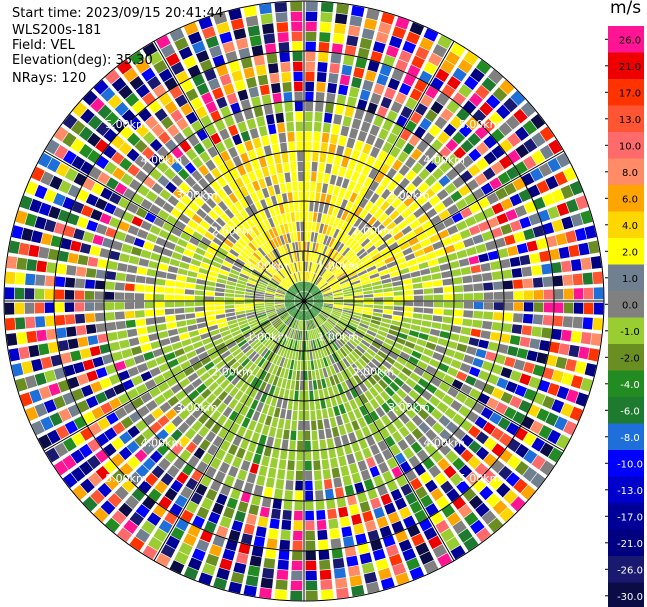 The height and width of the screenshot is (607, 647). Describe the element at coordinates (630, 93) in the screenshot. I see `colorbar-tick-2: 17.0` at that location.